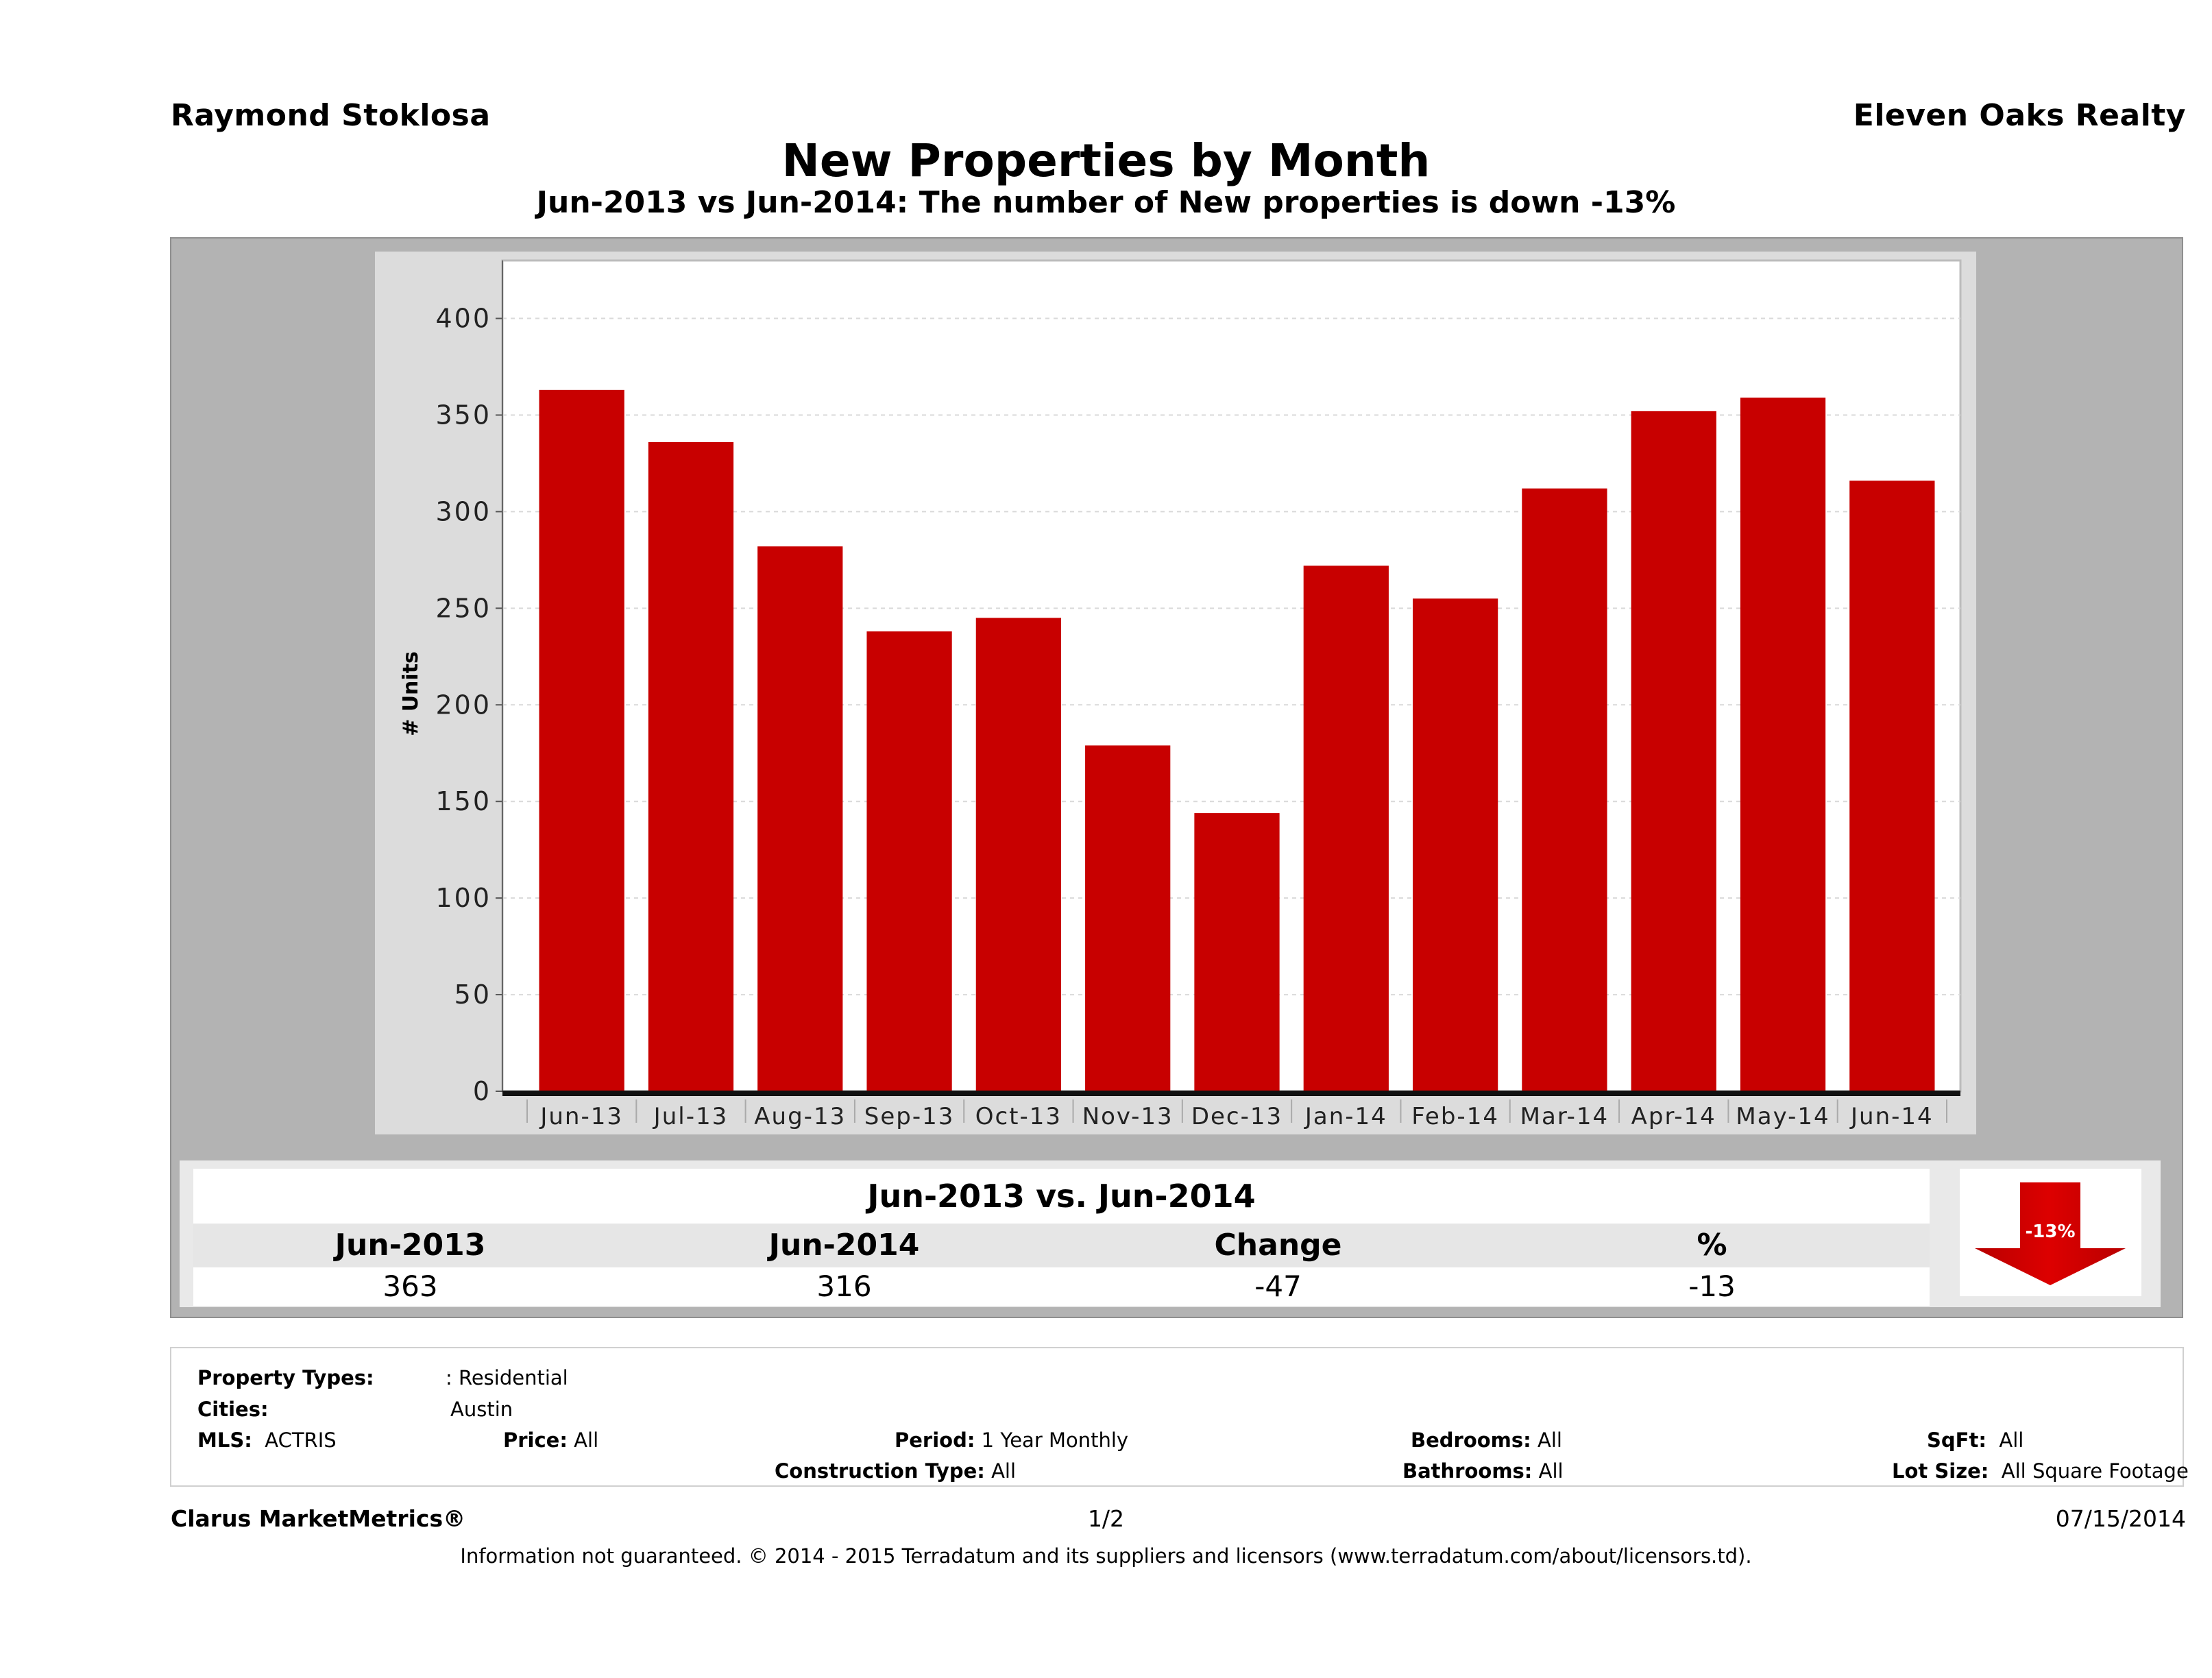 The image size is (2212, 1678). What do you see at coordinates (581, 1116) in the screenshot?
I see `x-tick-label: Jun-13` at bounding box center [581, 1116].